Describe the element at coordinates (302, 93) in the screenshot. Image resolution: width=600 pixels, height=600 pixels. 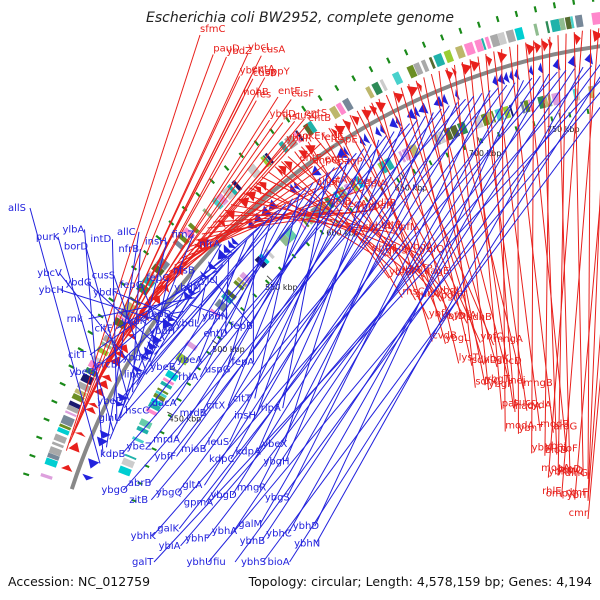
I see `forward-gene-label: cusF` at that location.